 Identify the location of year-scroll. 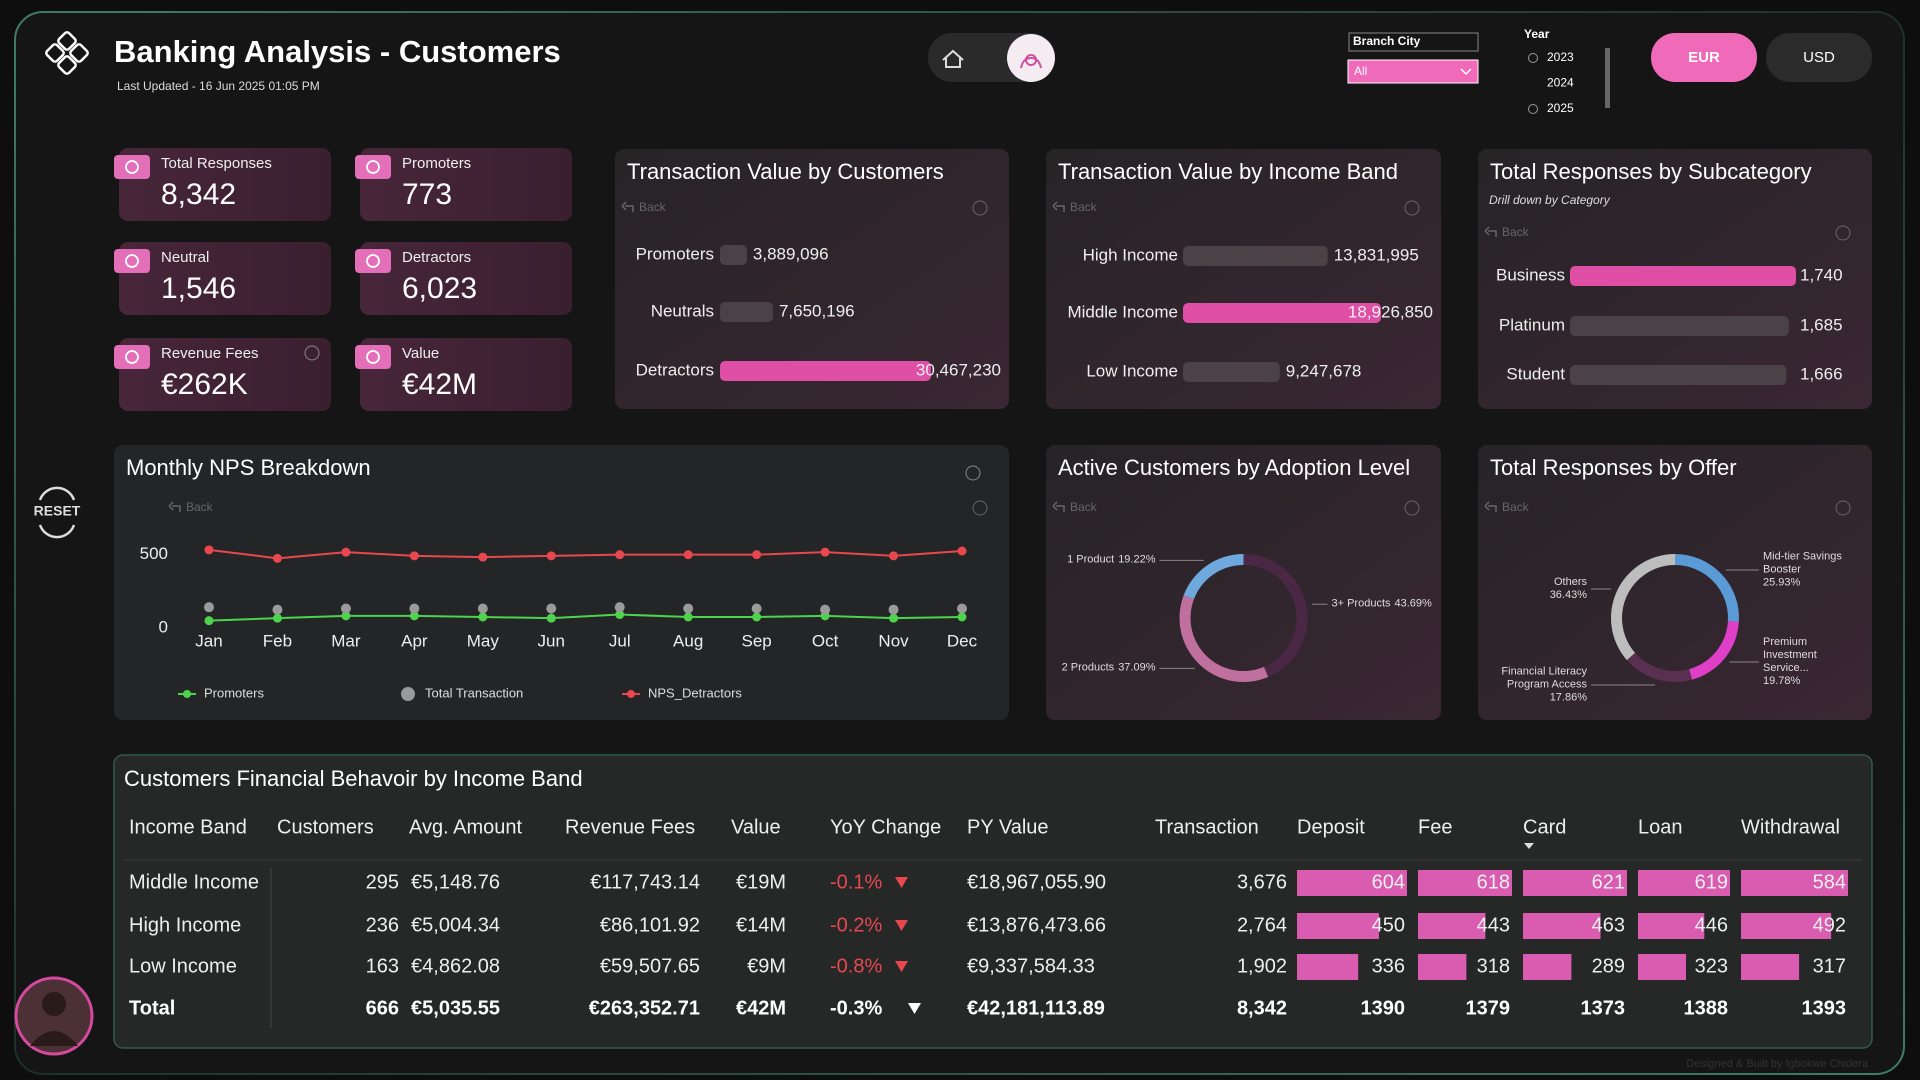
(1607, 78).